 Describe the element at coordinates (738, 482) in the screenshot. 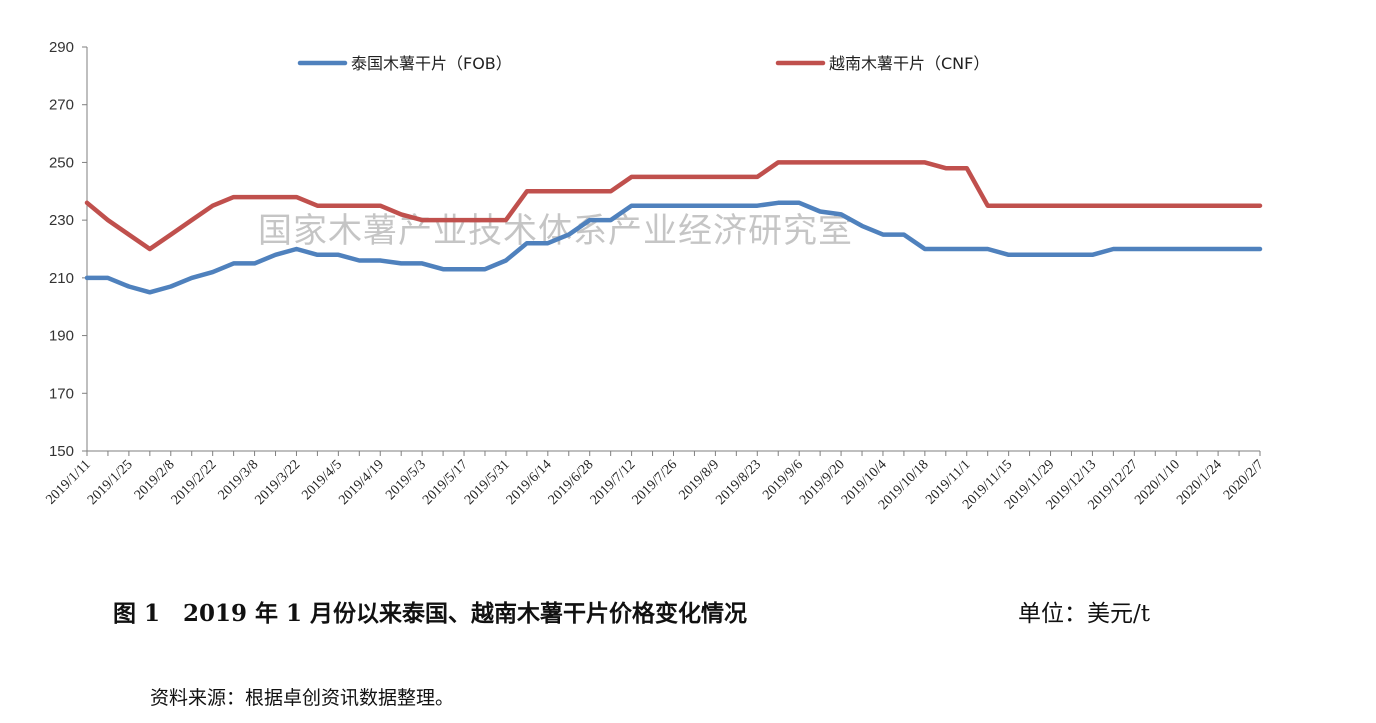

I see `x-tick-label: 2019/8/23` at that location.